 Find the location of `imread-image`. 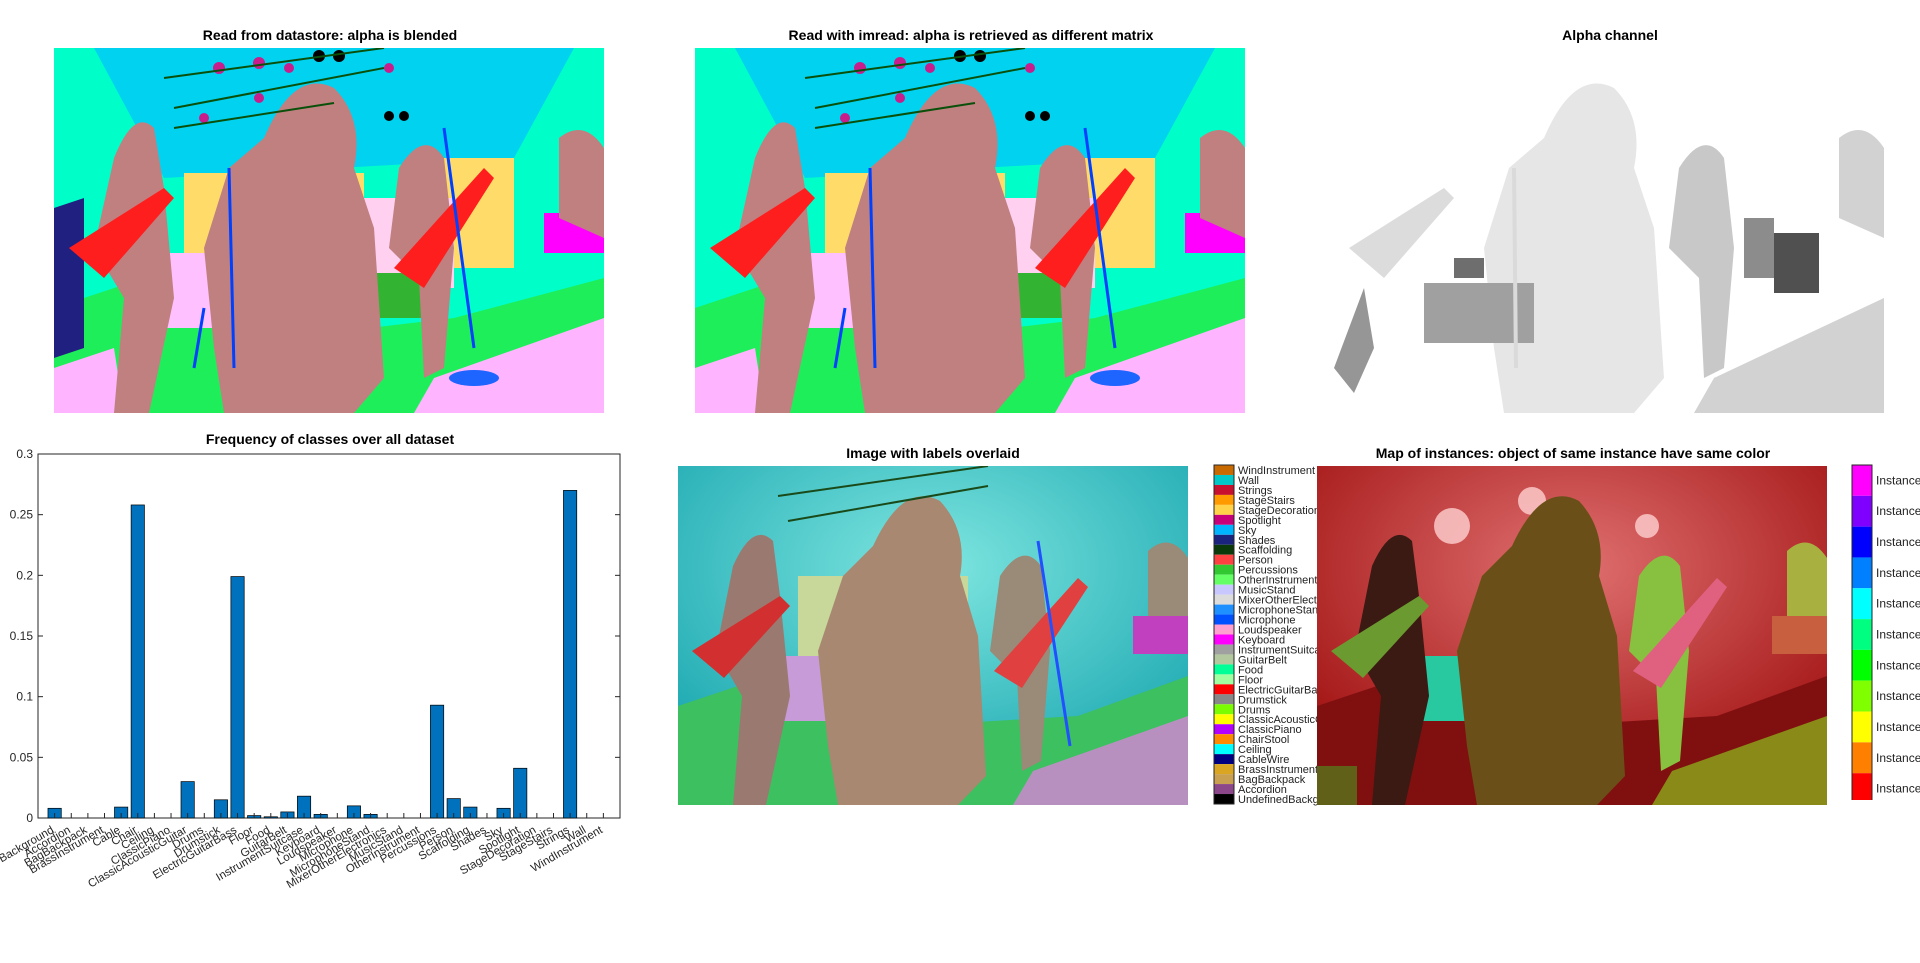

imread-image is located at coordinates (970, 230).